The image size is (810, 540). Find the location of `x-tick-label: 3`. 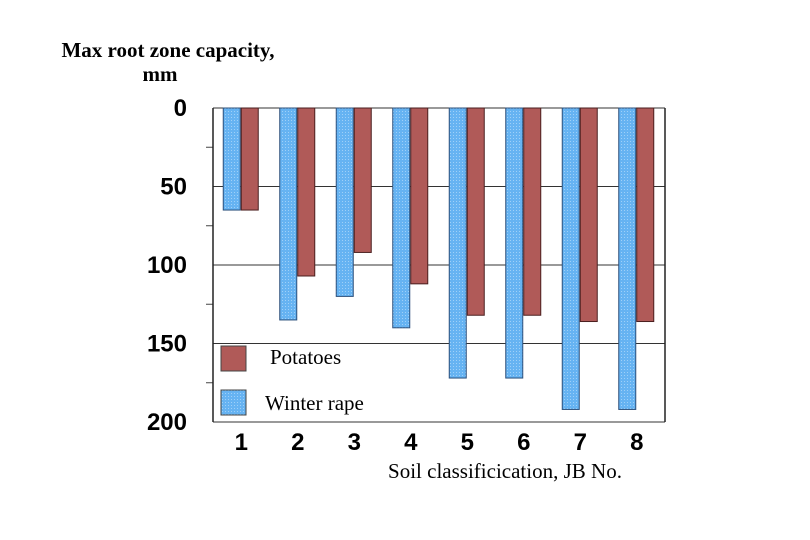

x-tick-label: 3 is located at coordinates (354, 442).